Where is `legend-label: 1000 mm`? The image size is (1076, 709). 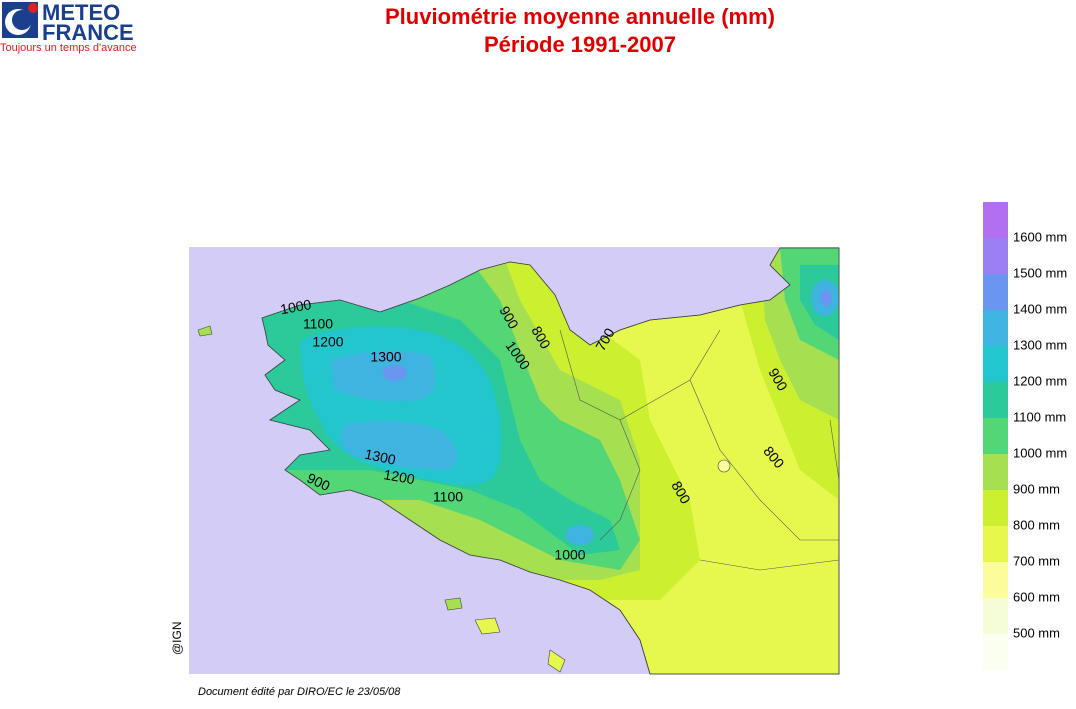 legend-label: 1000 mm is located at coordinates (1040, 452).